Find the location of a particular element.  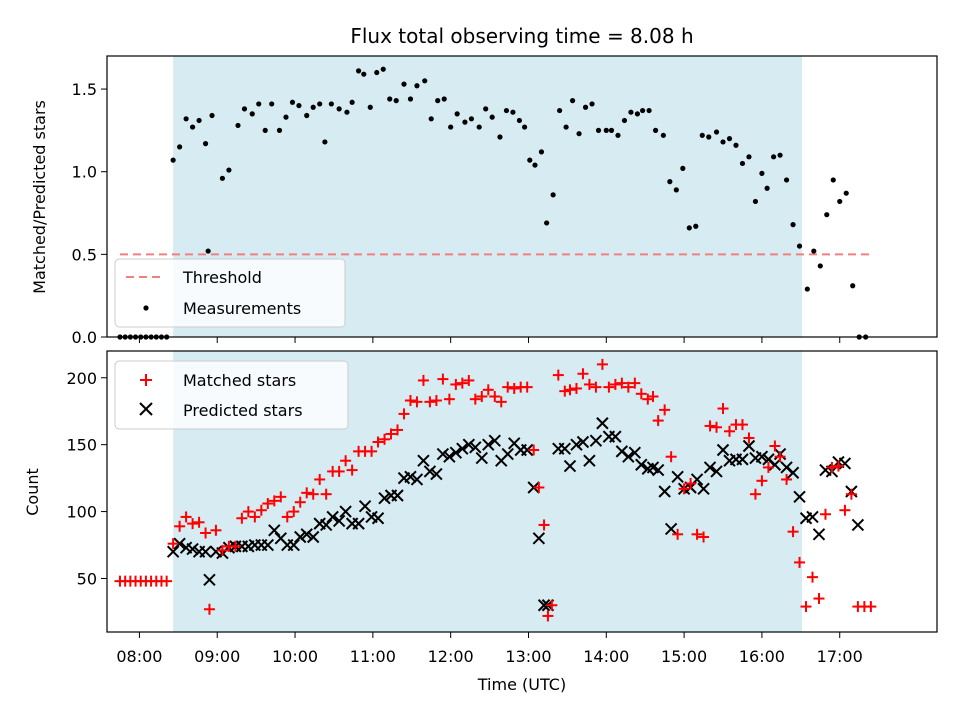

x-tick-label: 15:00 is located at coordinates (684, 656).